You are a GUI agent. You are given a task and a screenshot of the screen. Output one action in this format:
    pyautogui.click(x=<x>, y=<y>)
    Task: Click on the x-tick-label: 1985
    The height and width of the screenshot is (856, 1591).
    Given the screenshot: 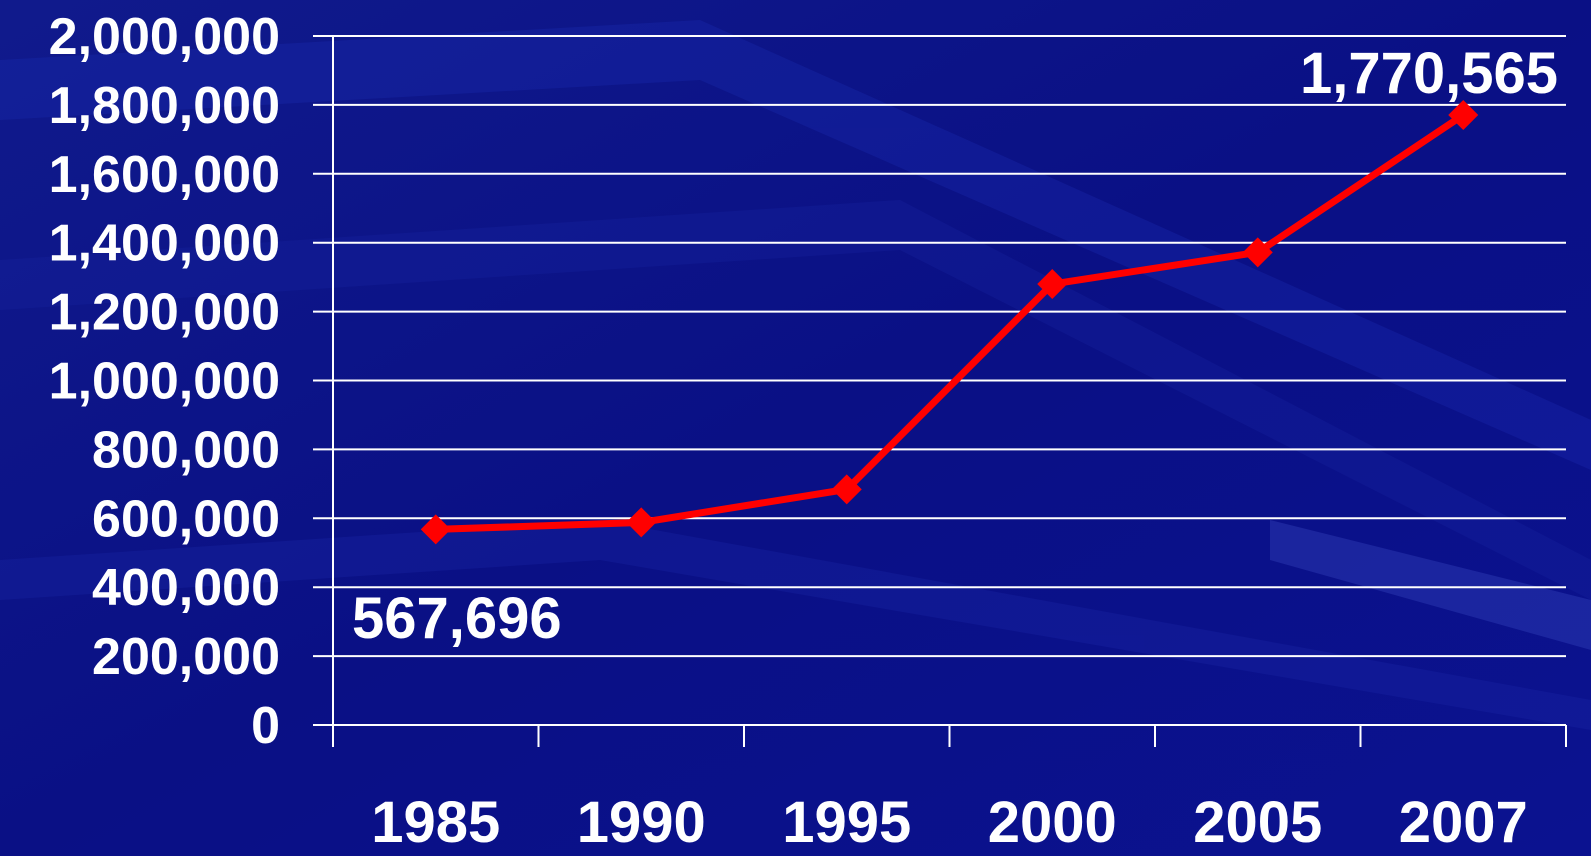 What is the action you would take?
    pyautogui.click(x=435, y=822)
    